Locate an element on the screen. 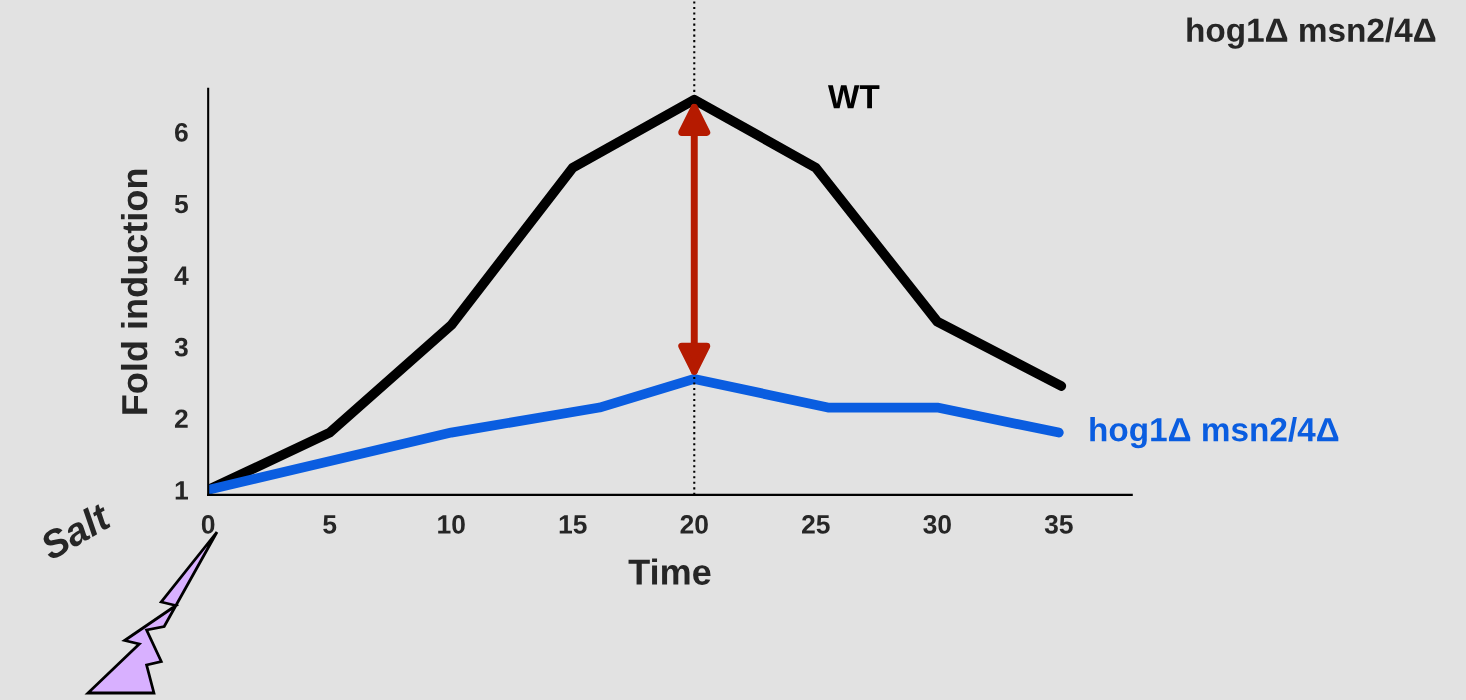 The width and height of the screenshot is (1466, 700). y-tick-label: 2 is located at coordinates (181, 418).